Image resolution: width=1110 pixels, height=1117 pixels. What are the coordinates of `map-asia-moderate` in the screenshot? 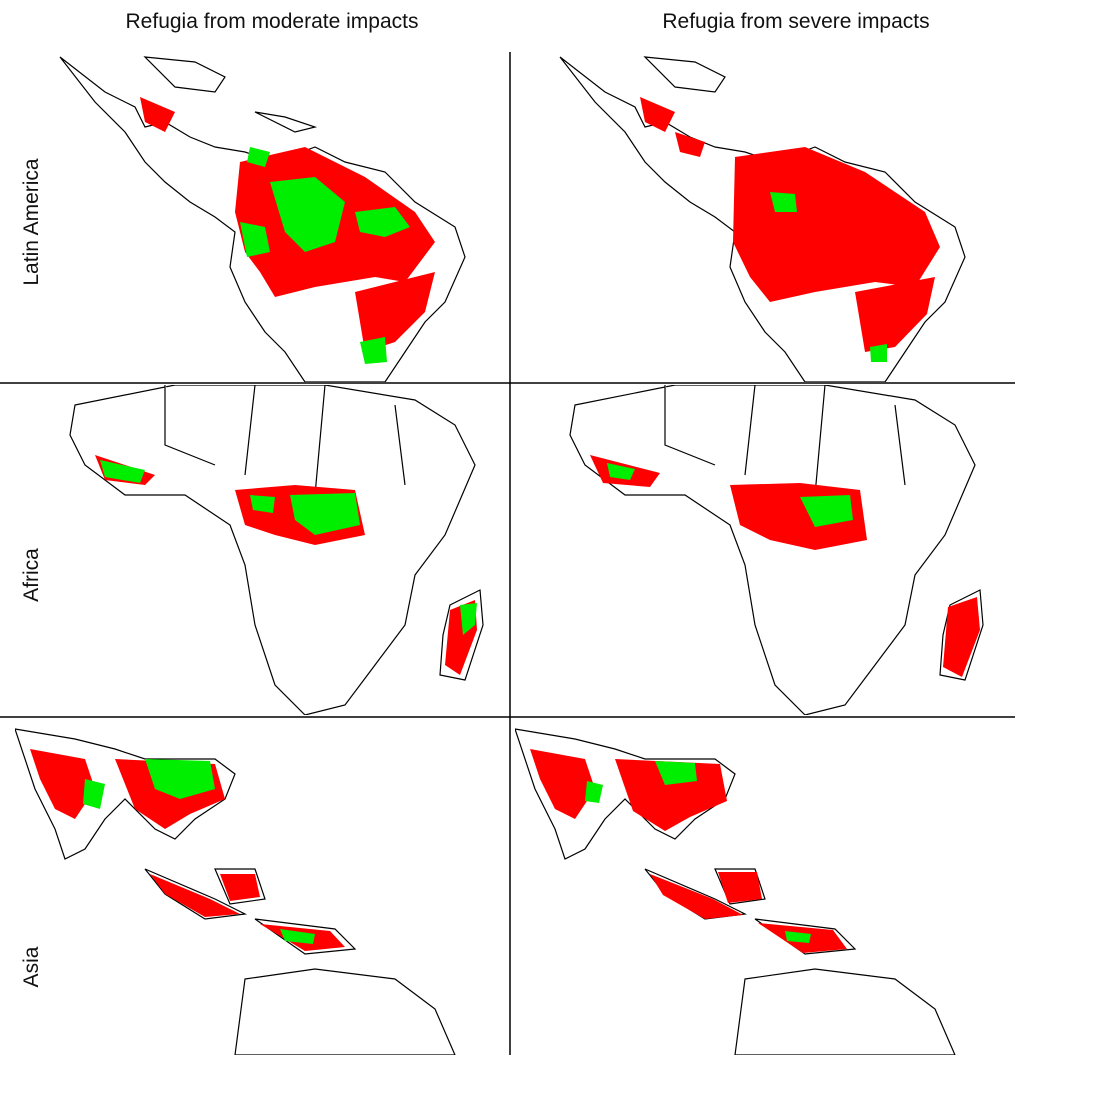 It's located at (235, 891).